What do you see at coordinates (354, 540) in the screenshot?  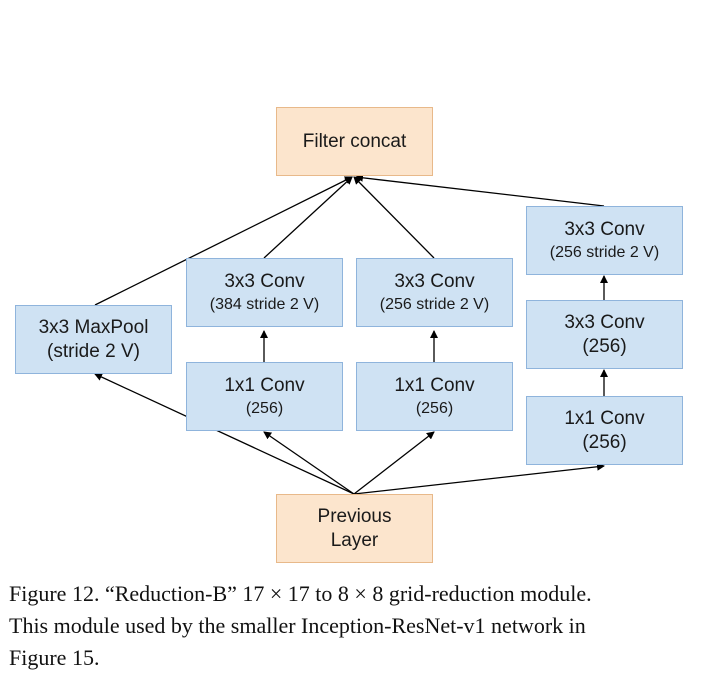 I see `previous-layer-line2: Layer` at bounding box center [354, 540].